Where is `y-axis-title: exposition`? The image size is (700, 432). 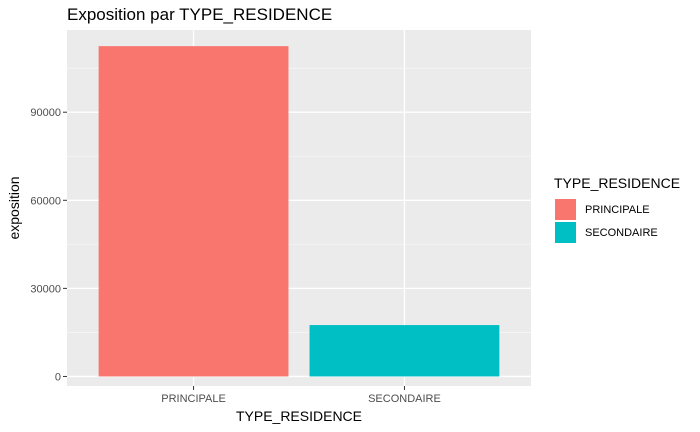
y-axis-title: exposition is located at coordinates (14, 207).